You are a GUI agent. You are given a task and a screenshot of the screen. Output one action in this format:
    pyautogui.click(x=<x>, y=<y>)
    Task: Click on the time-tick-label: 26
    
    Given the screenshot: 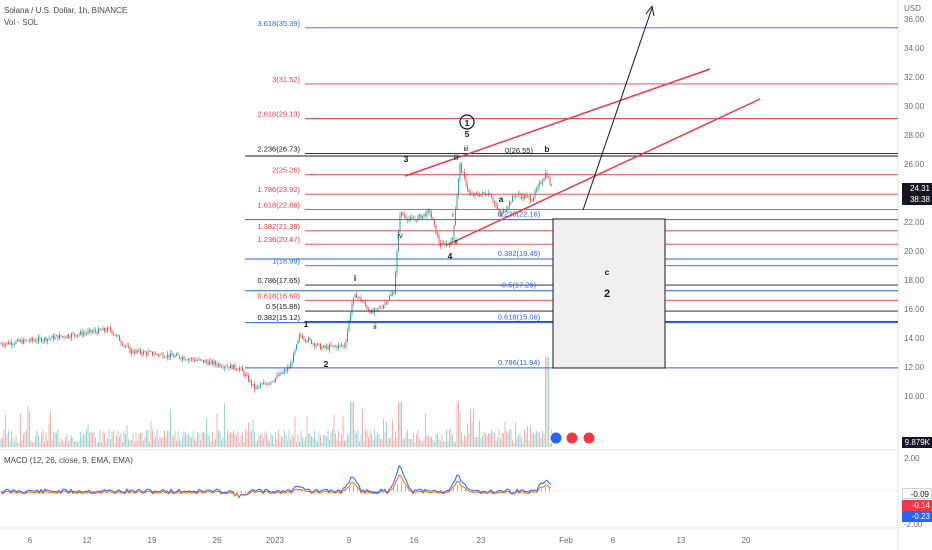 What is the action you would take?
    pyautogui.click(x=217, y=540)
    